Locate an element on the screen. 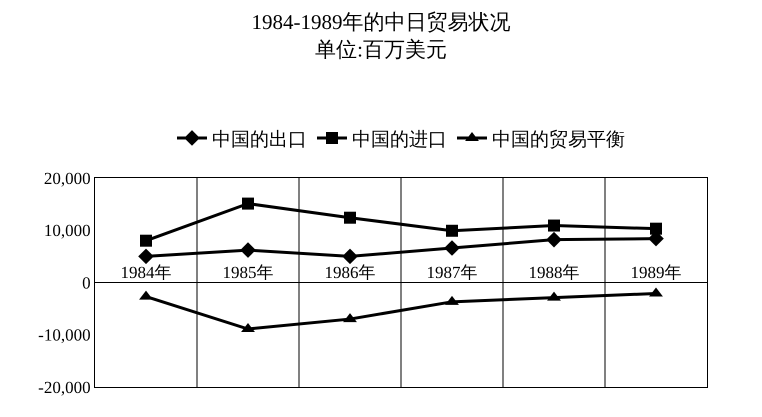  x-tick-label: 1986年 is located at coordinates (350, 272).